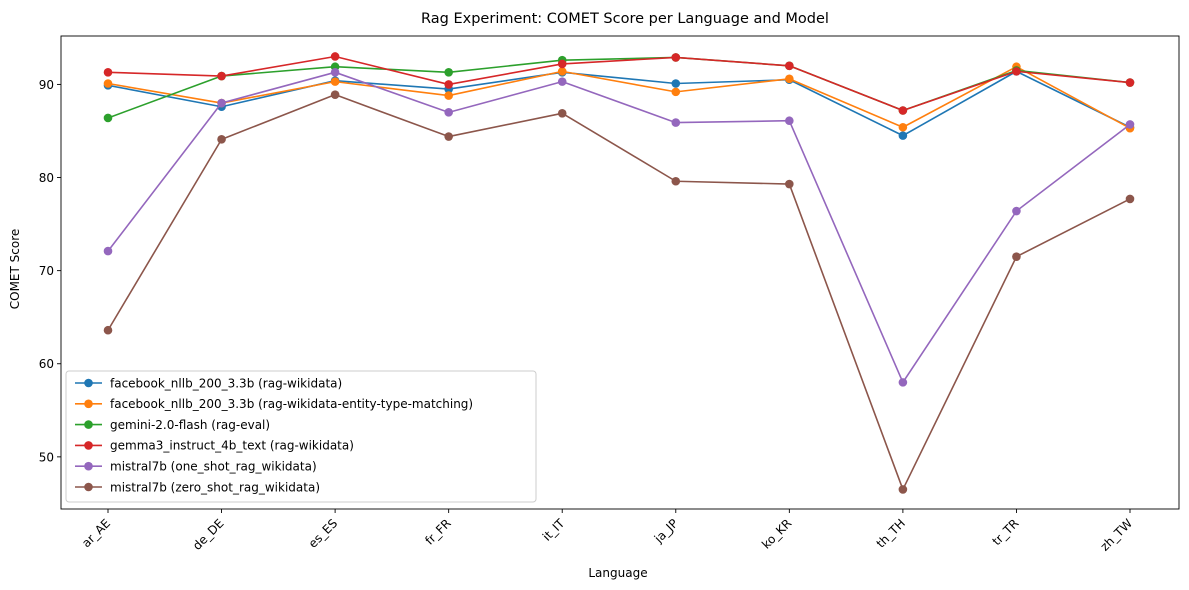 The image size is (1189, 590). Describe the element at coordinates (213, 467) in the screenshot. I see `legend-label: mistral7b (one_shot_rag_wikidata)` at that location.